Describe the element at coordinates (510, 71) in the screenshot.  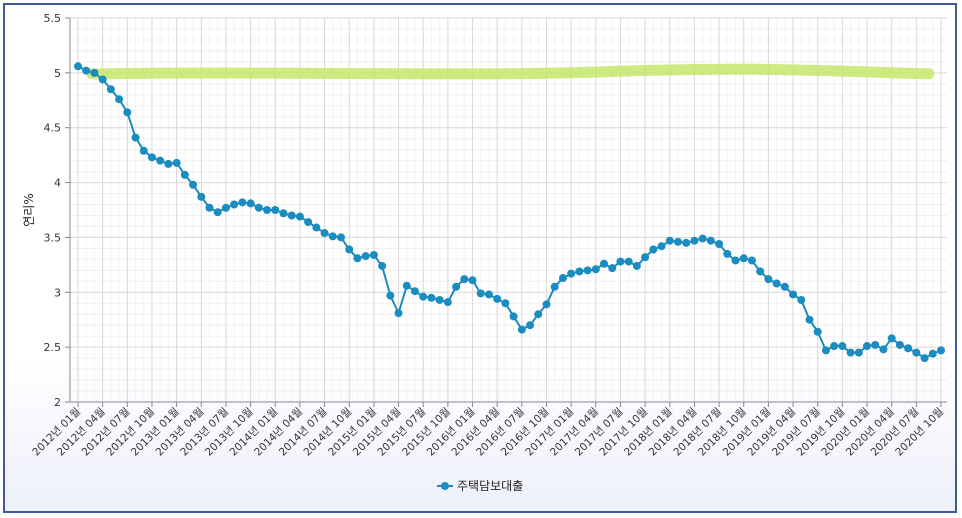
I see `highlight-band` at that location.